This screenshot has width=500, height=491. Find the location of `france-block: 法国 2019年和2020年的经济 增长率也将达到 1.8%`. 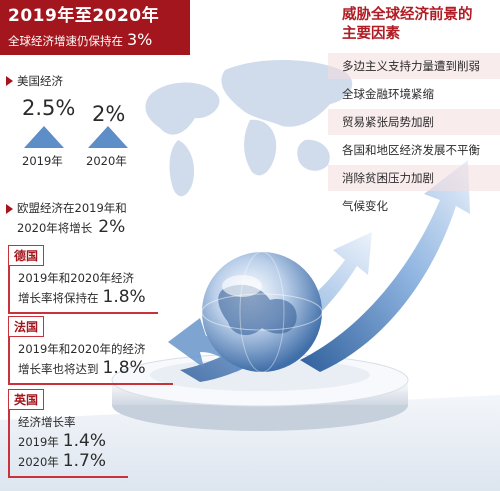

france-block: 法国 2019年和2020年的经济 增长率也将达到 1.8% is located at coordinates (90, 350).